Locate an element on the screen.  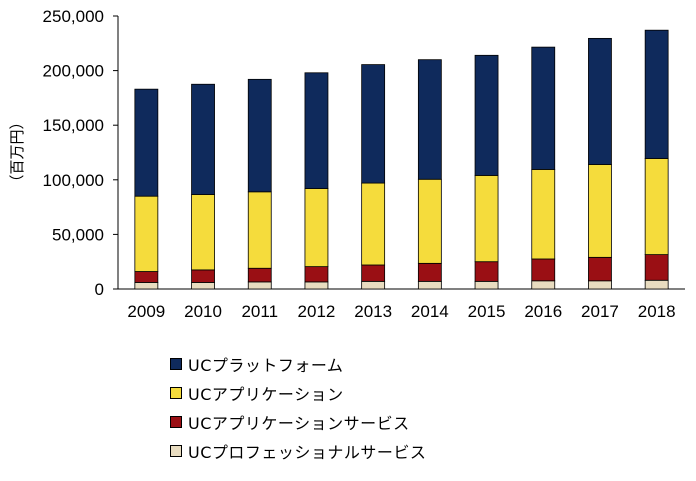
legend-label: UCアプリケーションサービス is located at coordinates (299, 423).